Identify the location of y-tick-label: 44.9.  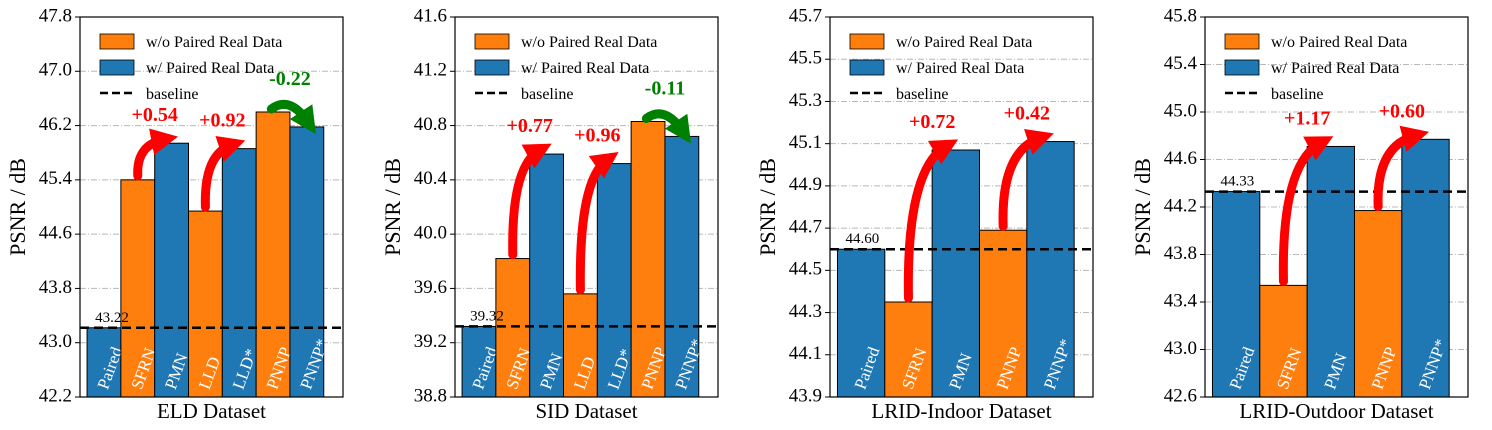
(805, 184).